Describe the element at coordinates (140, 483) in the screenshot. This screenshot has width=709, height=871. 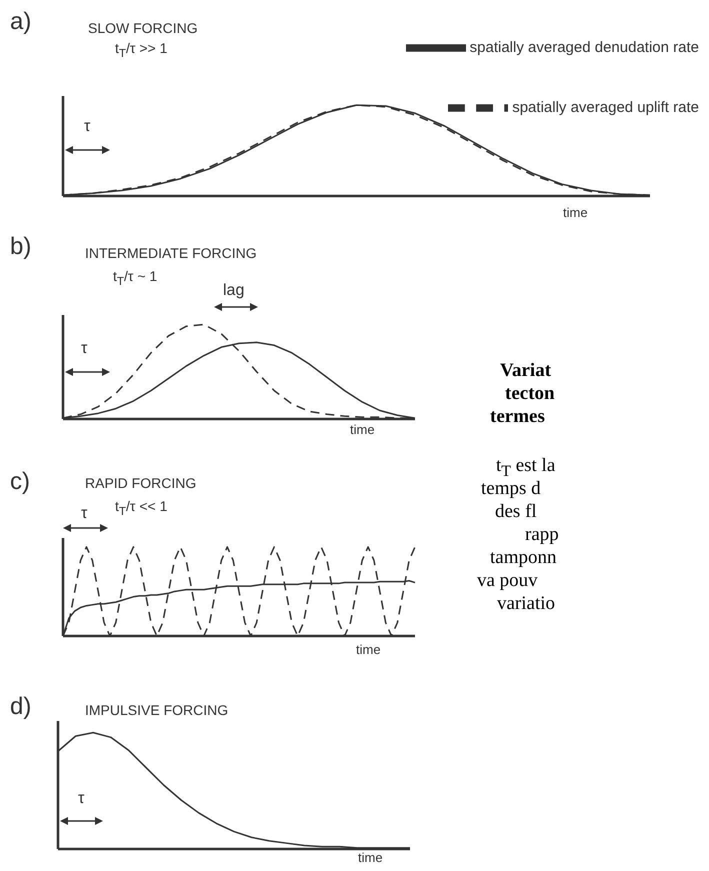
I see `chart-title: RAPID FORCING` at that location.